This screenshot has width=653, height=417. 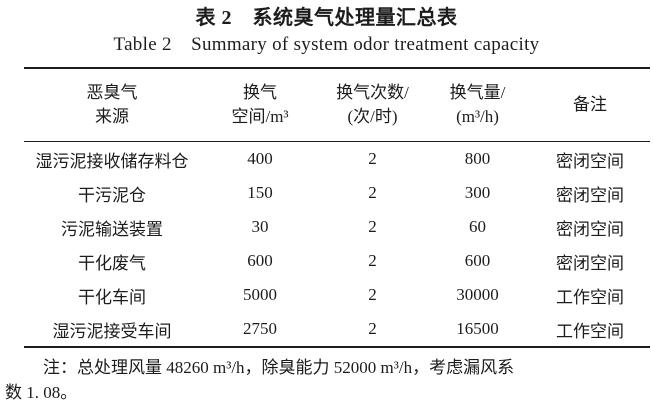 What do you see at coordinates (477, 92) in the screenshot?
I see `header-line: 换气量/` at bounding box center [477, 92].